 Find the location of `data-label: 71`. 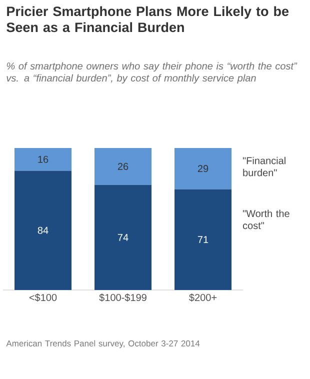

data-label: 71 is located at coordinates (203, 240).